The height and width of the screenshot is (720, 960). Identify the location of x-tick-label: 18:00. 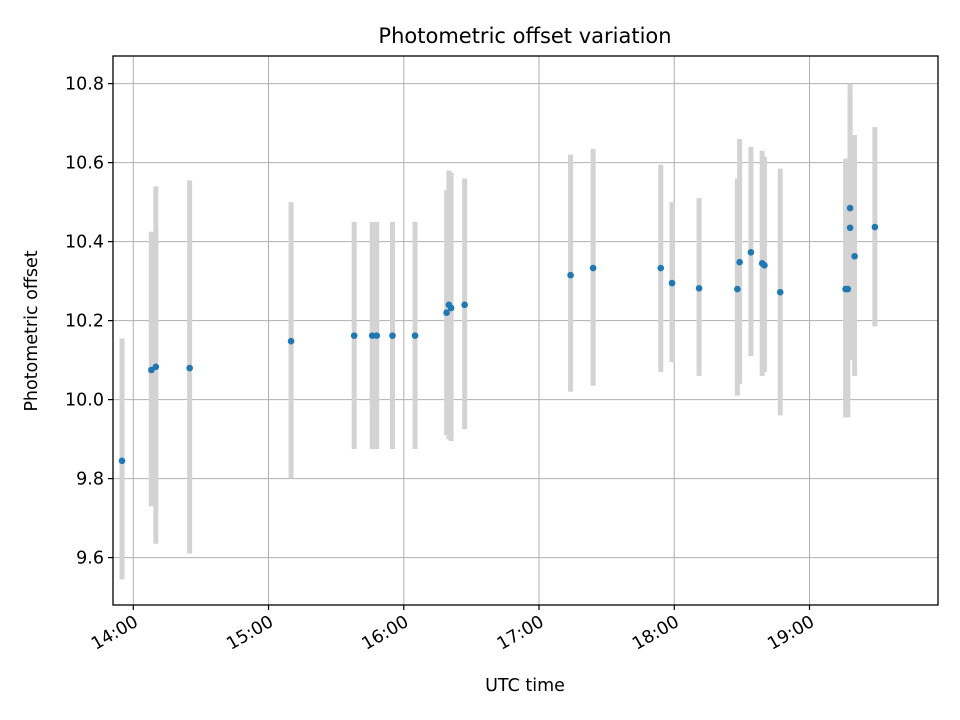
(656, 633).